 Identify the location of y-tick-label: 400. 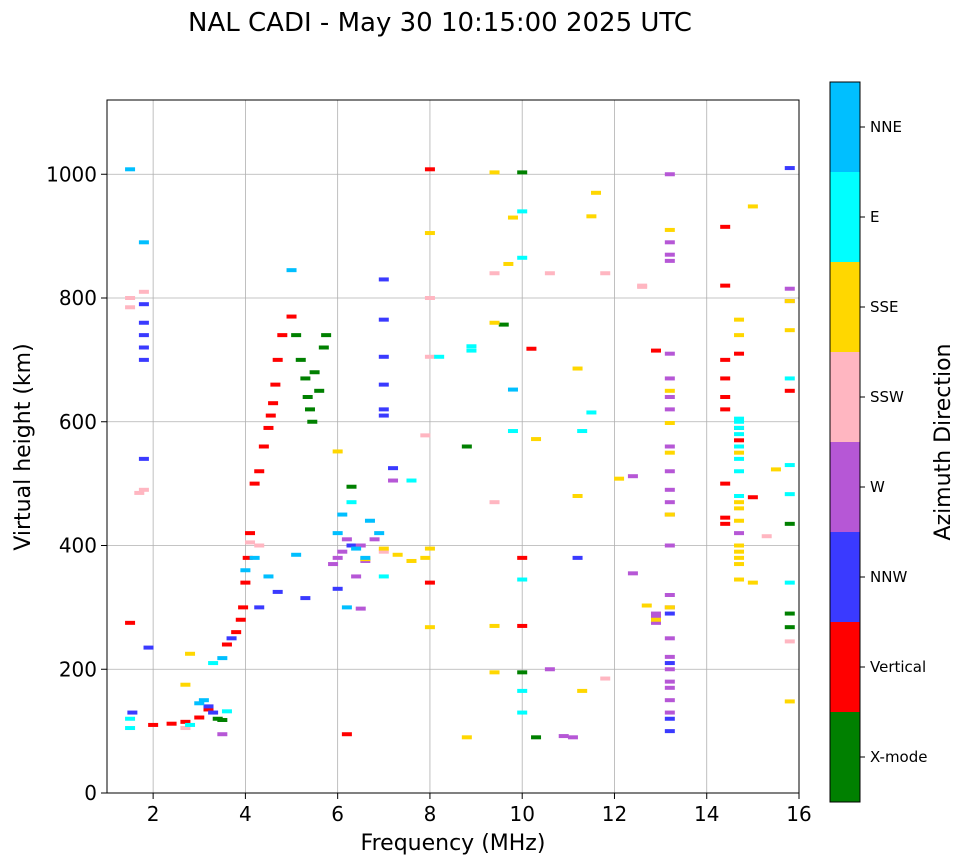
(78, 546).